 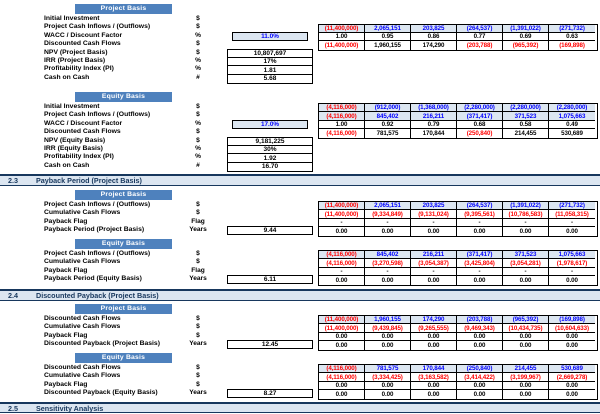 What do you see at coordinates (572, 28) in the screenshot?
I see `table-cell: (271,732)` at bounding box center [572, 28].